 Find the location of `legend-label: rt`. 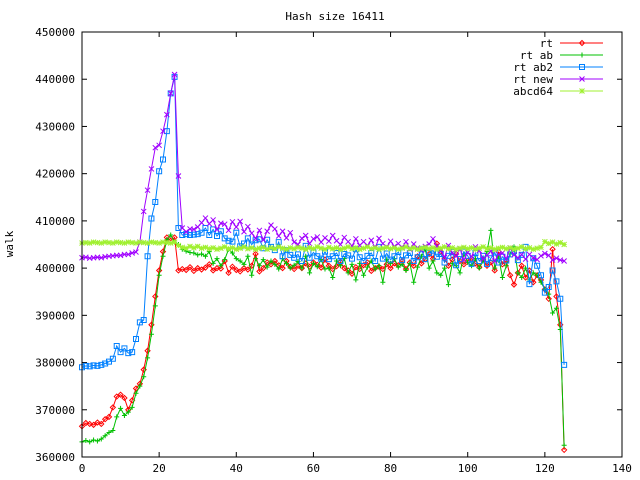

legend-label: rt is located at coordinates (546, 43).